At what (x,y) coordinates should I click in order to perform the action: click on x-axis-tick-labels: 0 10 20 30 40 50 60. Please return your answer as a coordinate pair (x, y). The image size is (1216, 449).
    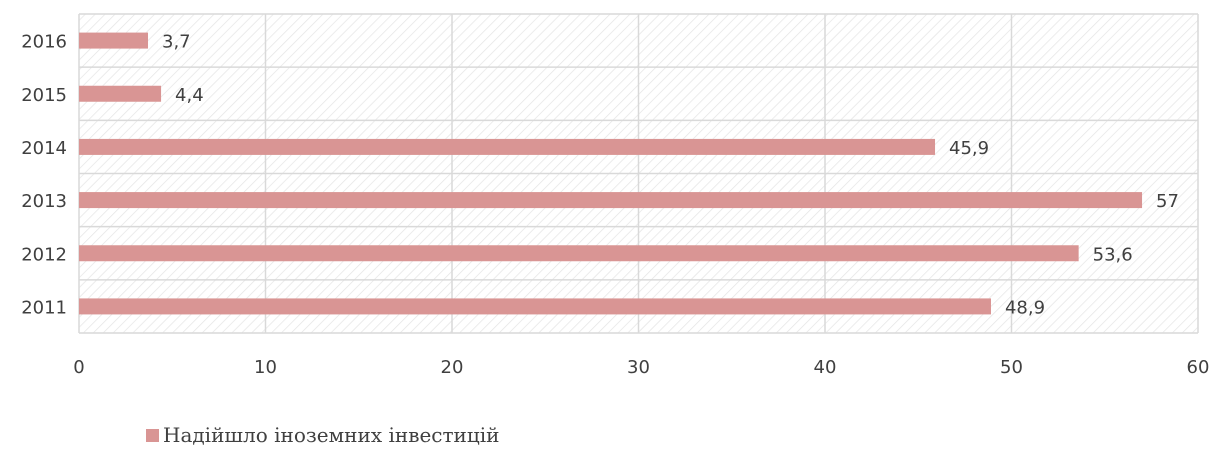
    Looking at the image, I should click on (641, 367).